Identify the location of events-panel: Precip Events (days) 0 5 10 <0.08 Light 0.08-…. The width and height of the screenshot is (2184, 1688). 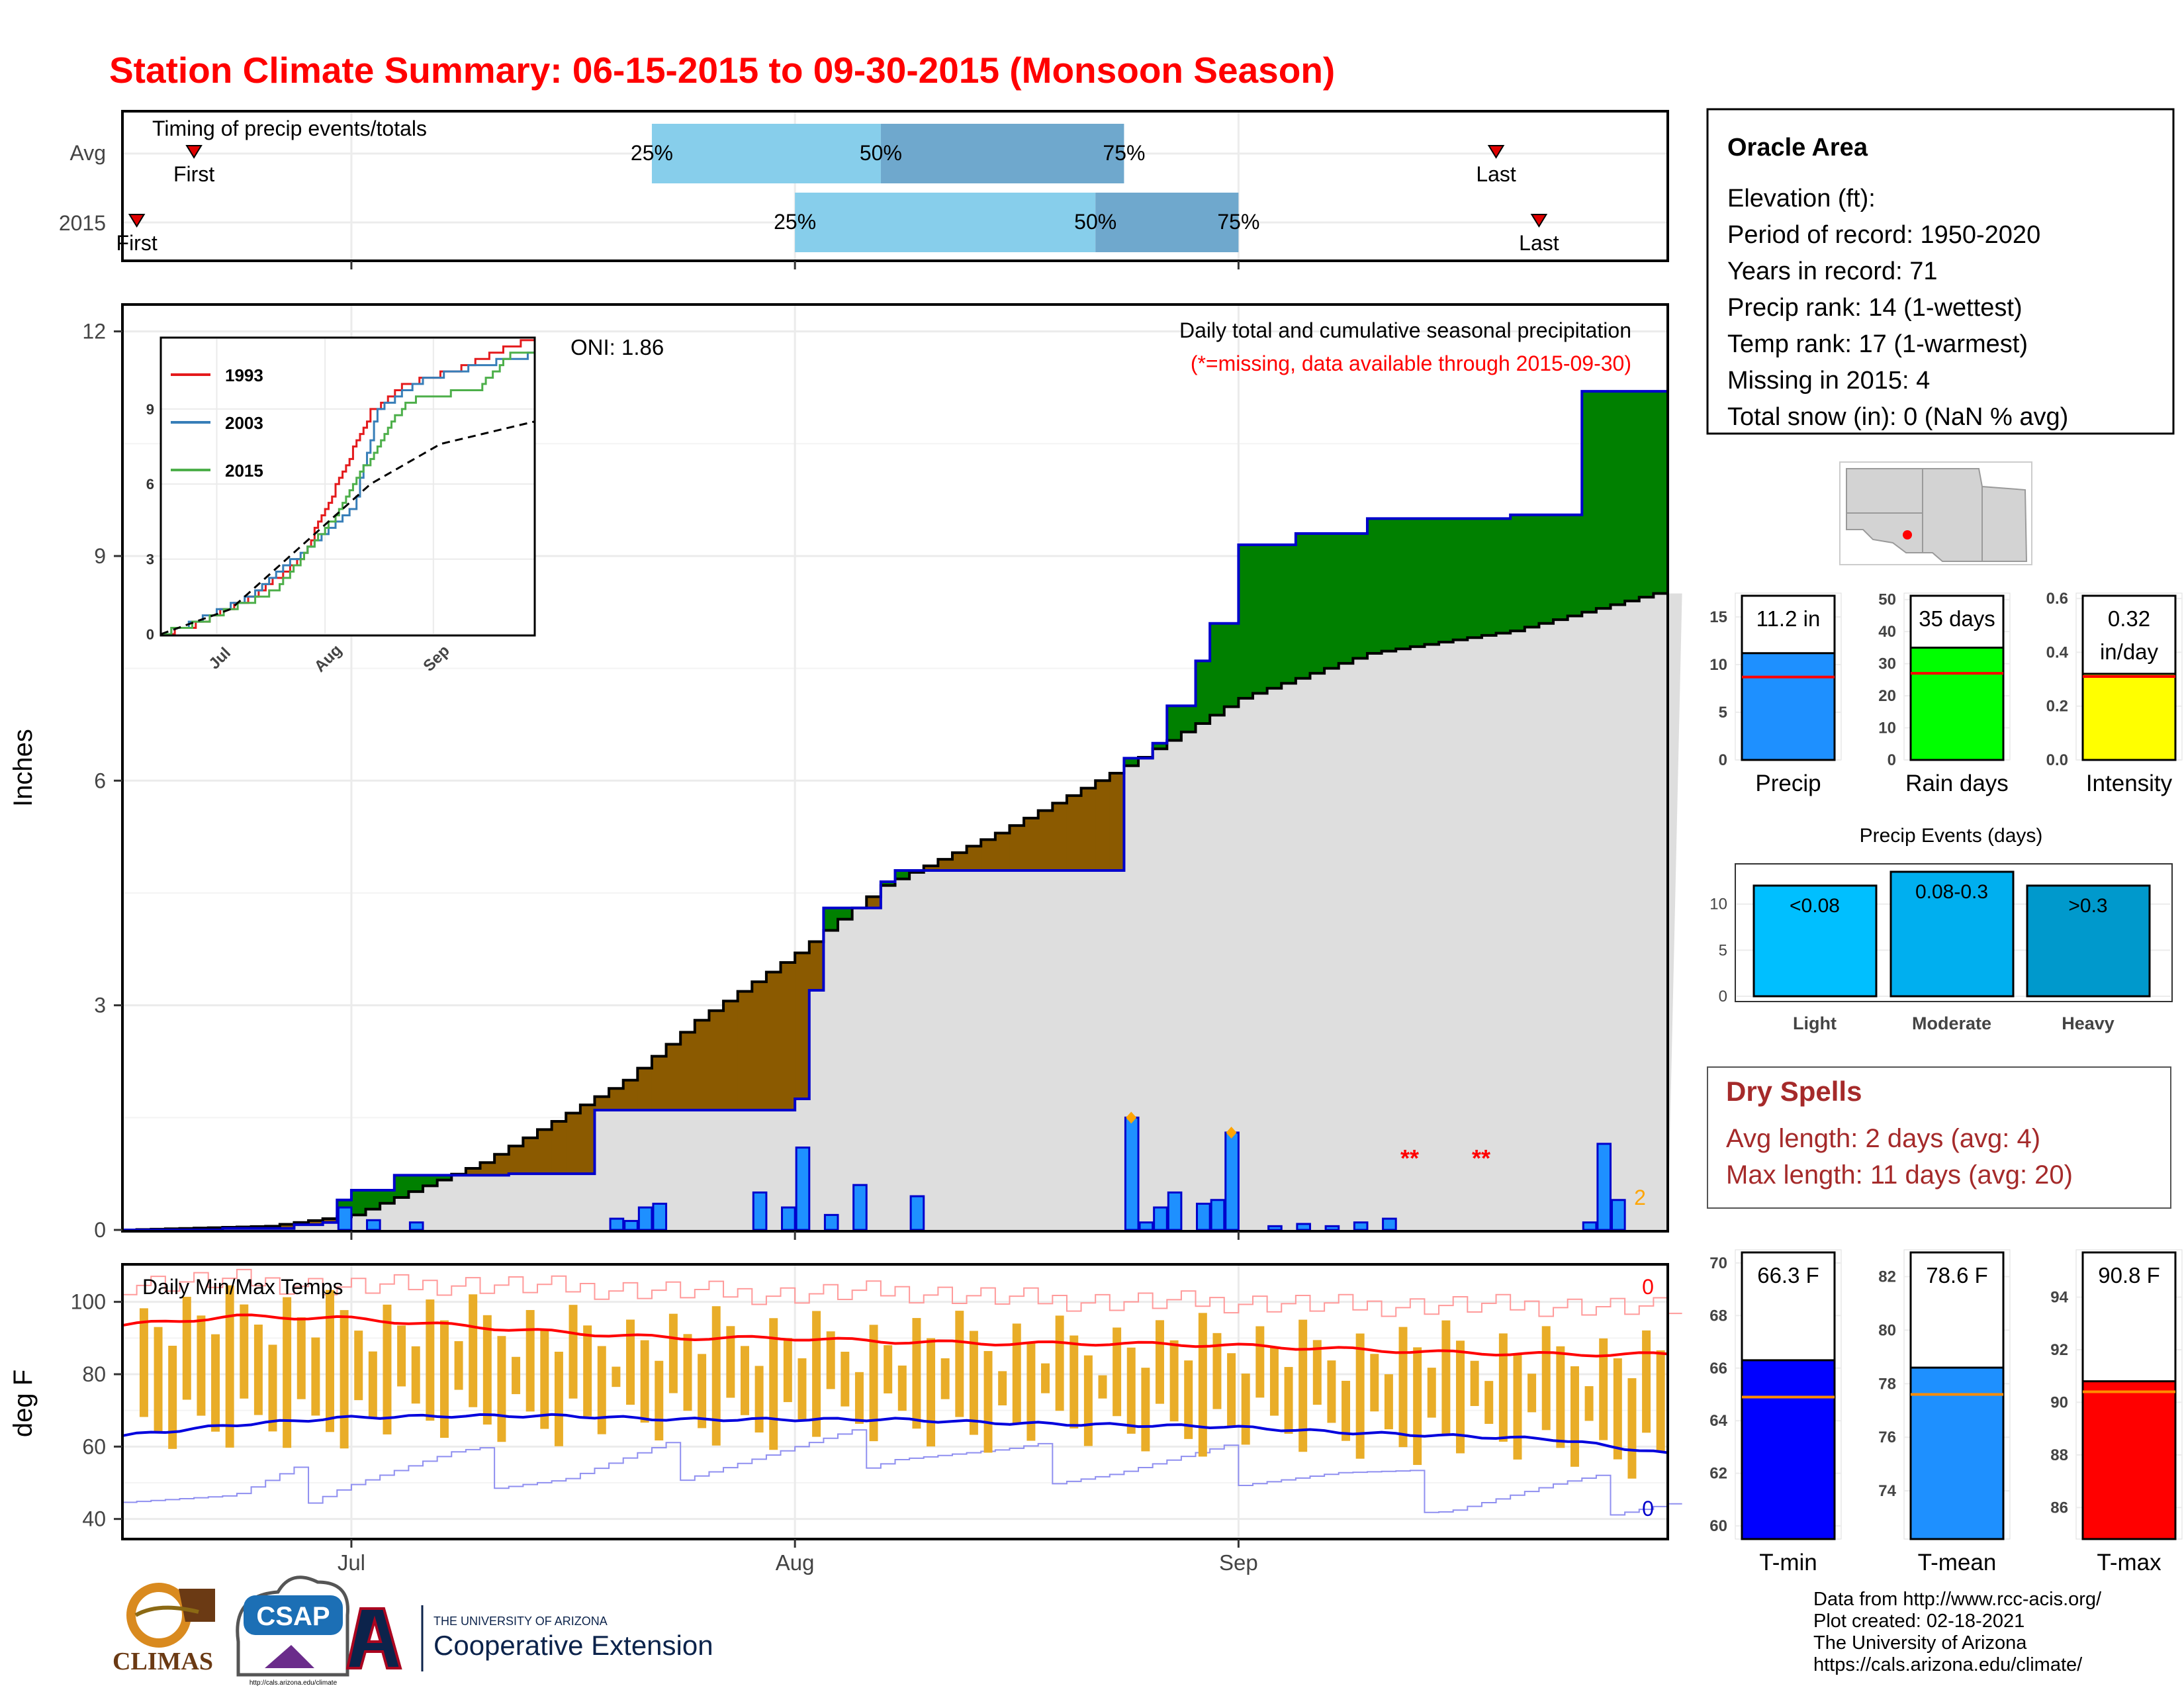
(1941, 929).